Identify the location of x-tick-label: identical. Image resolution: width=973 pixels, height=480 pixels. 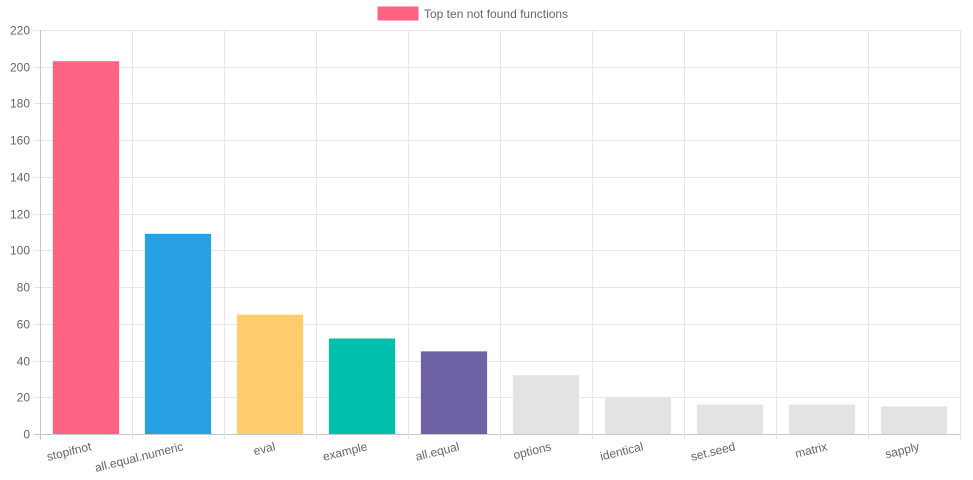
(622, 451).